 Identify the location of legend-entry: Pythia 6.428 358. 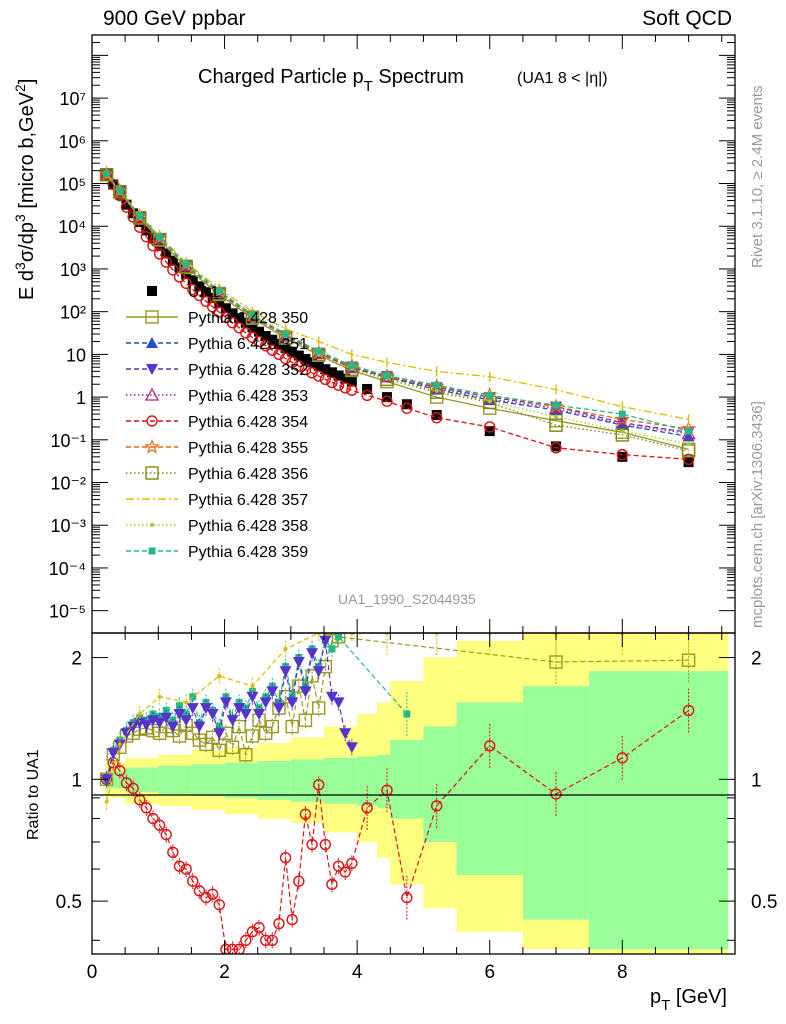
(217, 526).